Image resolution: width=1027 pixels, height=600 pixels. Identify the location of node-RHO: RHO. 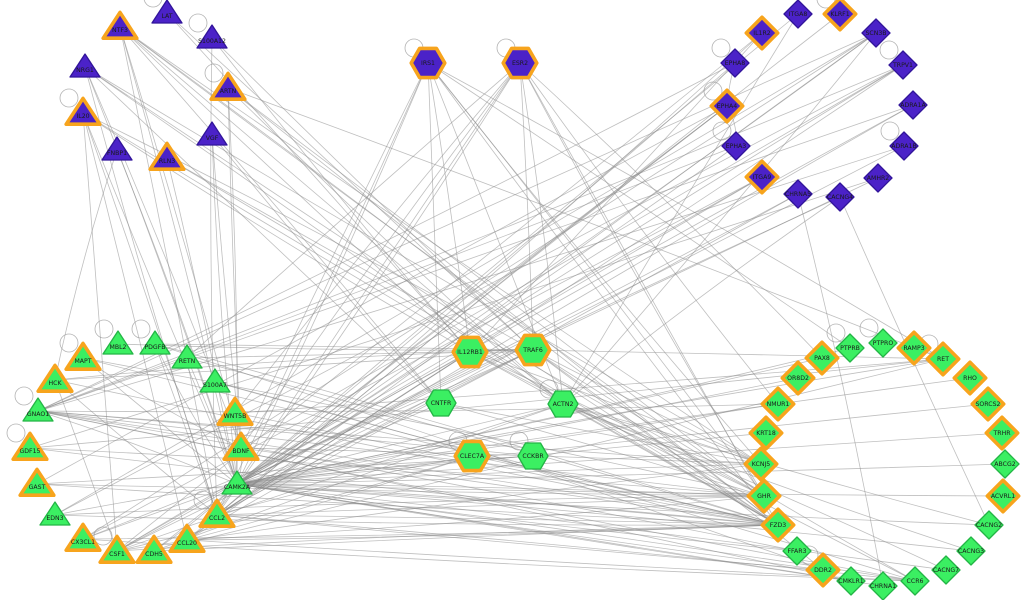
(970, 378).